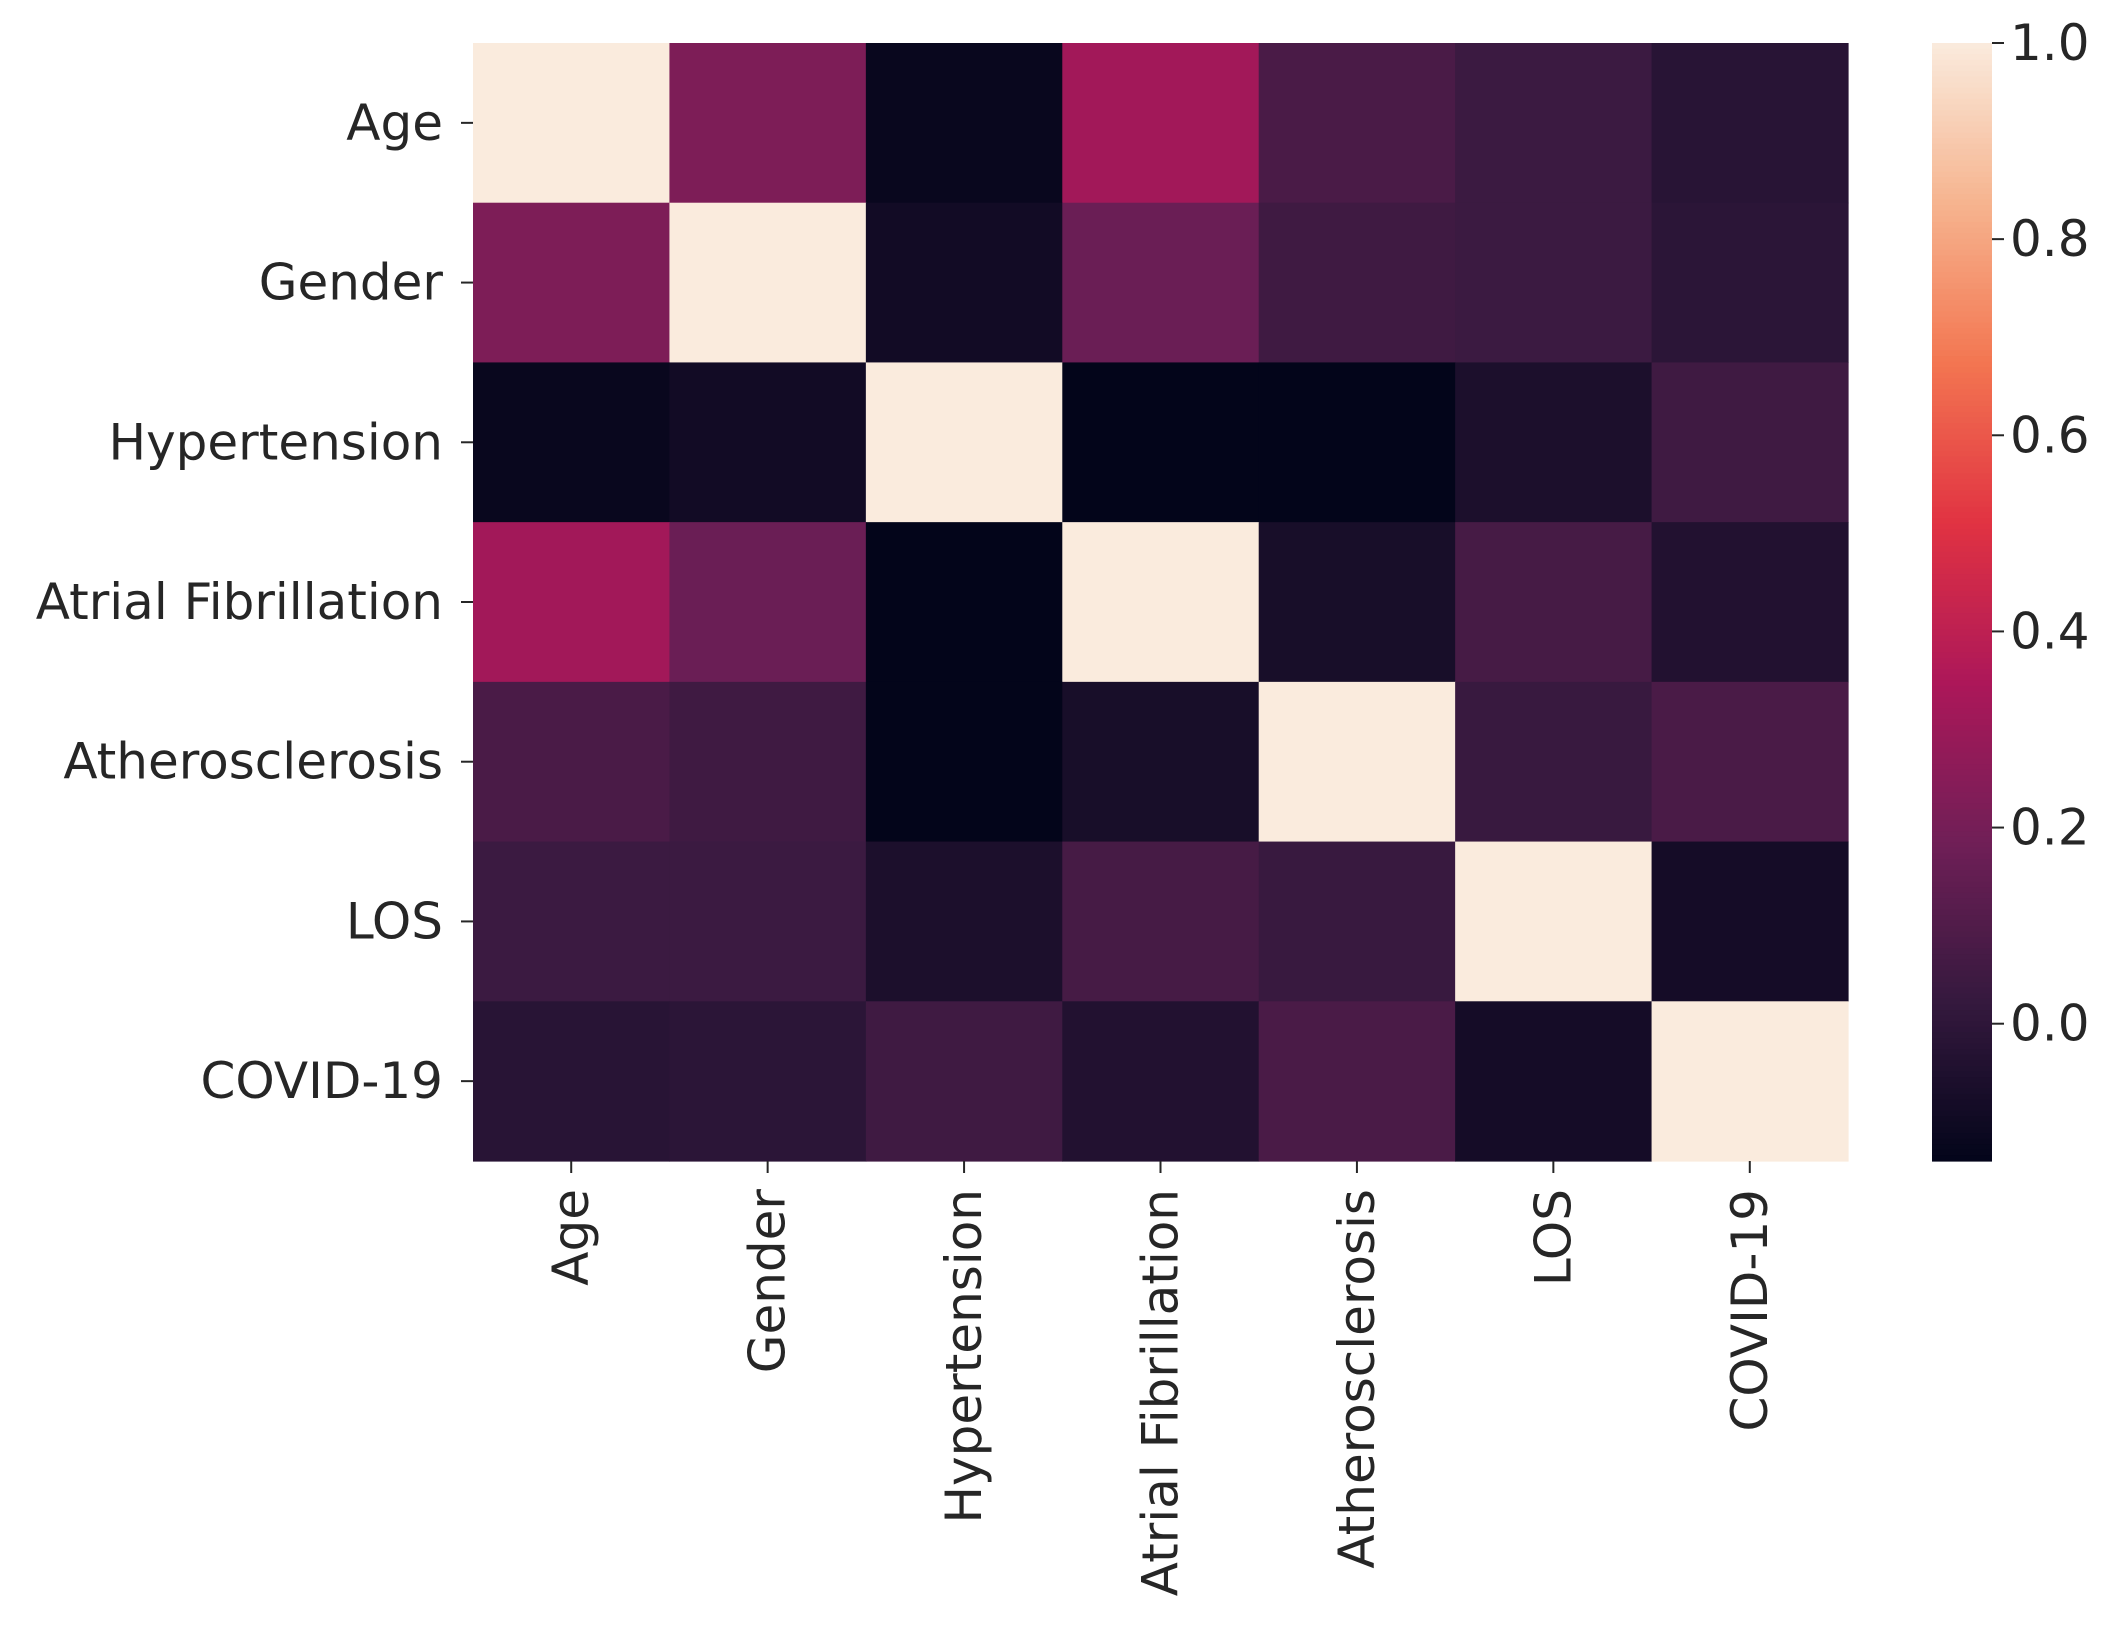  What do you see at coordinates (2050, 239) in the screenshot?
I see `colorbar-tick-label: 0.8` at bounding box center [2050, 239].